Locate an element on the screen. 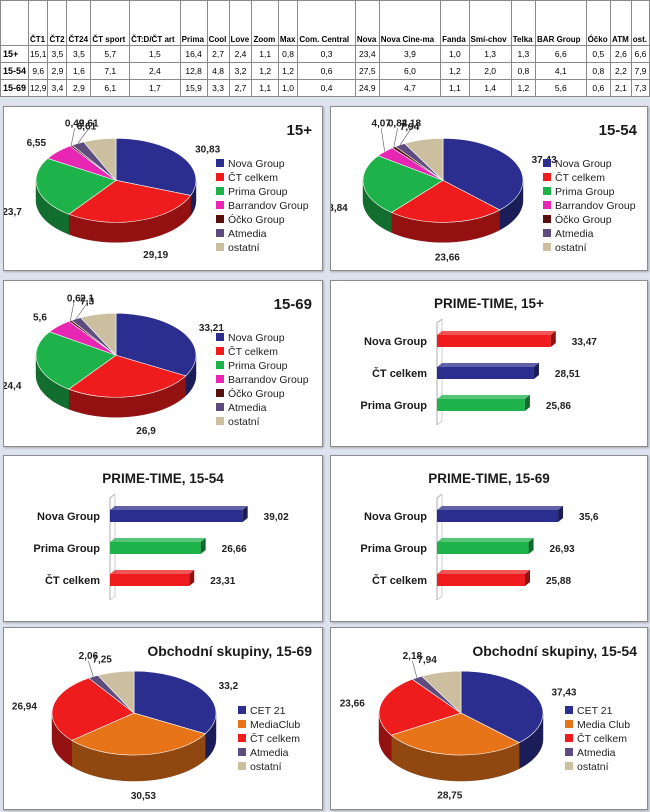 The image size is (650, 812). table-cell: 15,9 is located at coordinates (193, 88).